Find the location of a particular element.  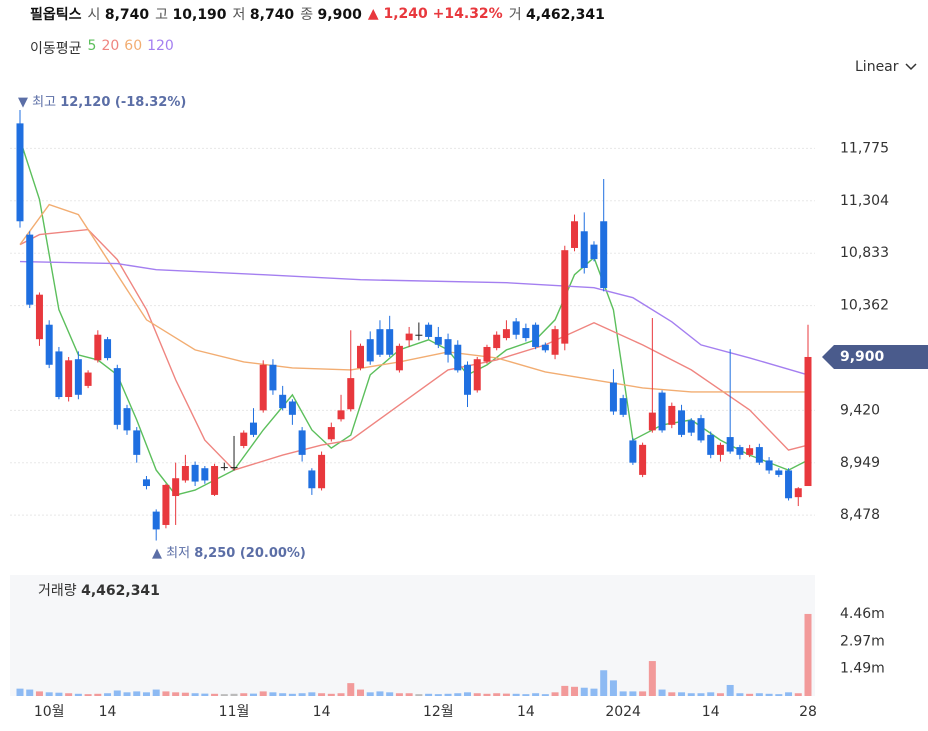

item: 저 8,740 is located at coordinates (264, 14).